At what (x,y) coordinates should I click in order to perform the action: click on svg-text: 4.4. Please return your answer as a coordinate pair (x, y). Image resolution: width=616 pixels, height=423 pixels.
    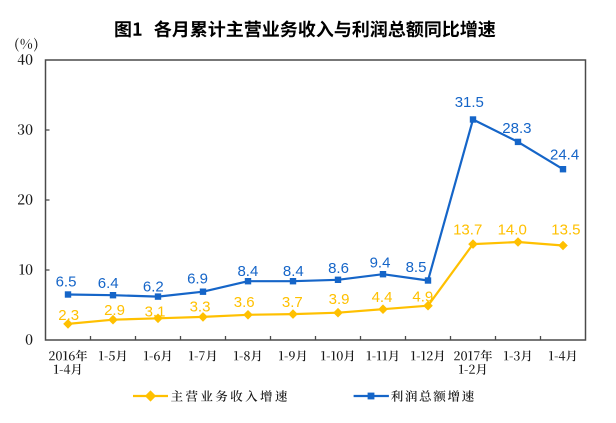
    Looking at the image, I should click on (382, 297).